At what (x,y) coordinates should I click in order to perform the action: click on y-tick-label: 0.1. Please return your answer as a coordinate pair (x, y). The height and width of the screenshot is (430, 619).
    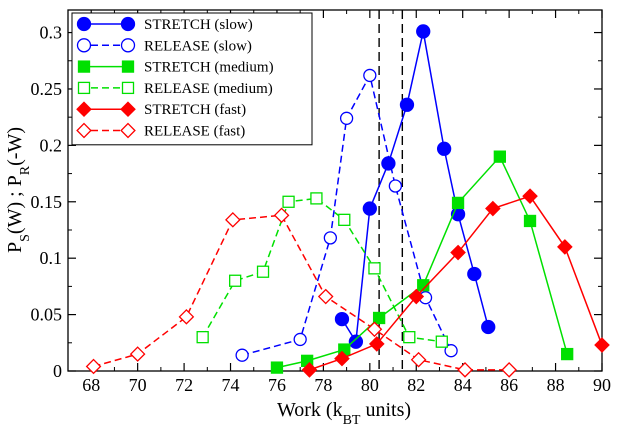
    Looking at the image, I should click on (51, 258).